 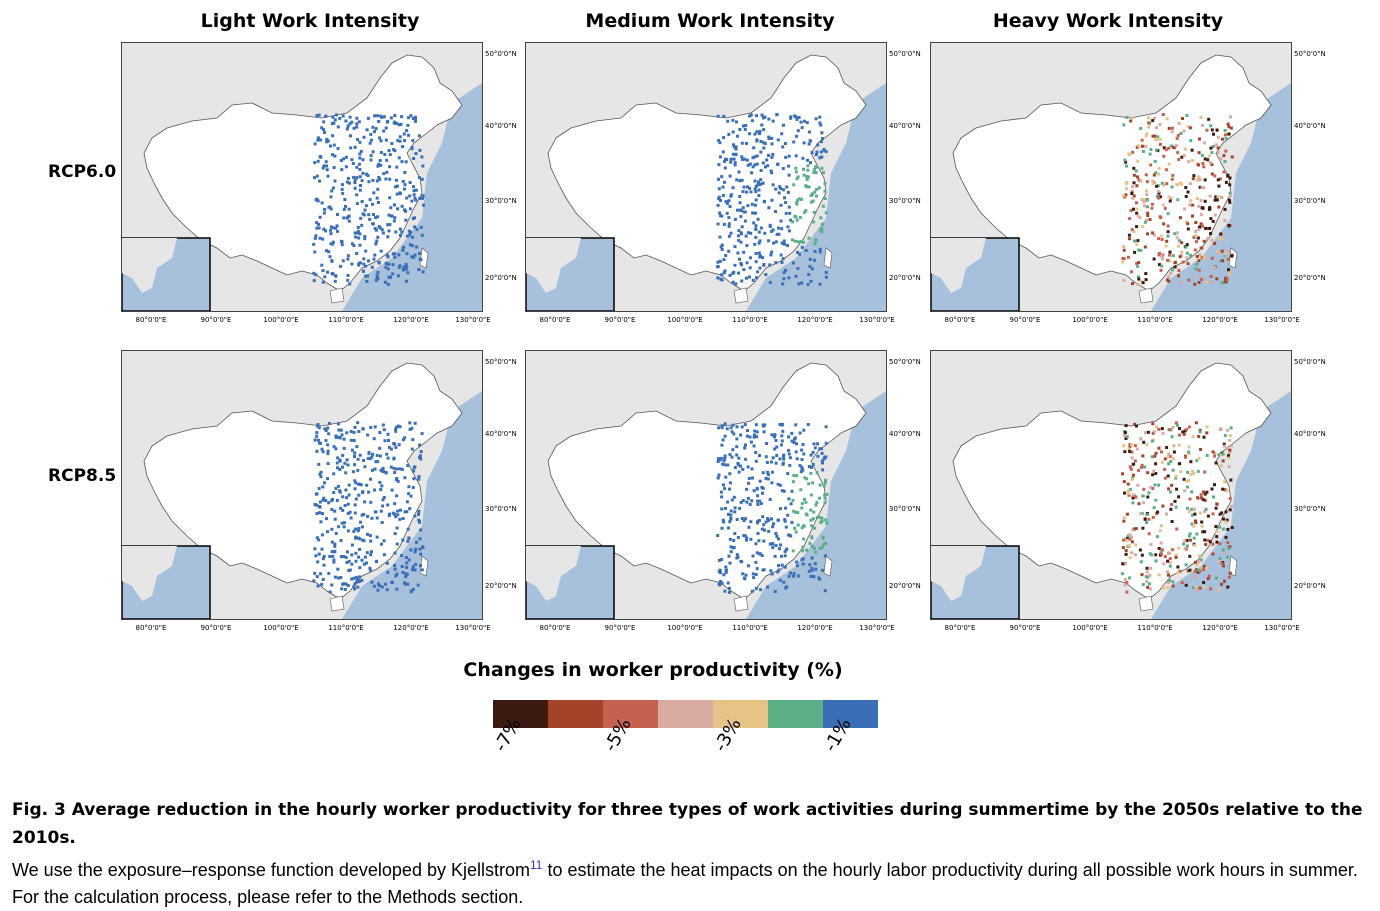 What do you see at coordinates (877, 320) in the screenshot?
I see `longitude-label: 130°0'0"E` at bounding box center [877, 320].